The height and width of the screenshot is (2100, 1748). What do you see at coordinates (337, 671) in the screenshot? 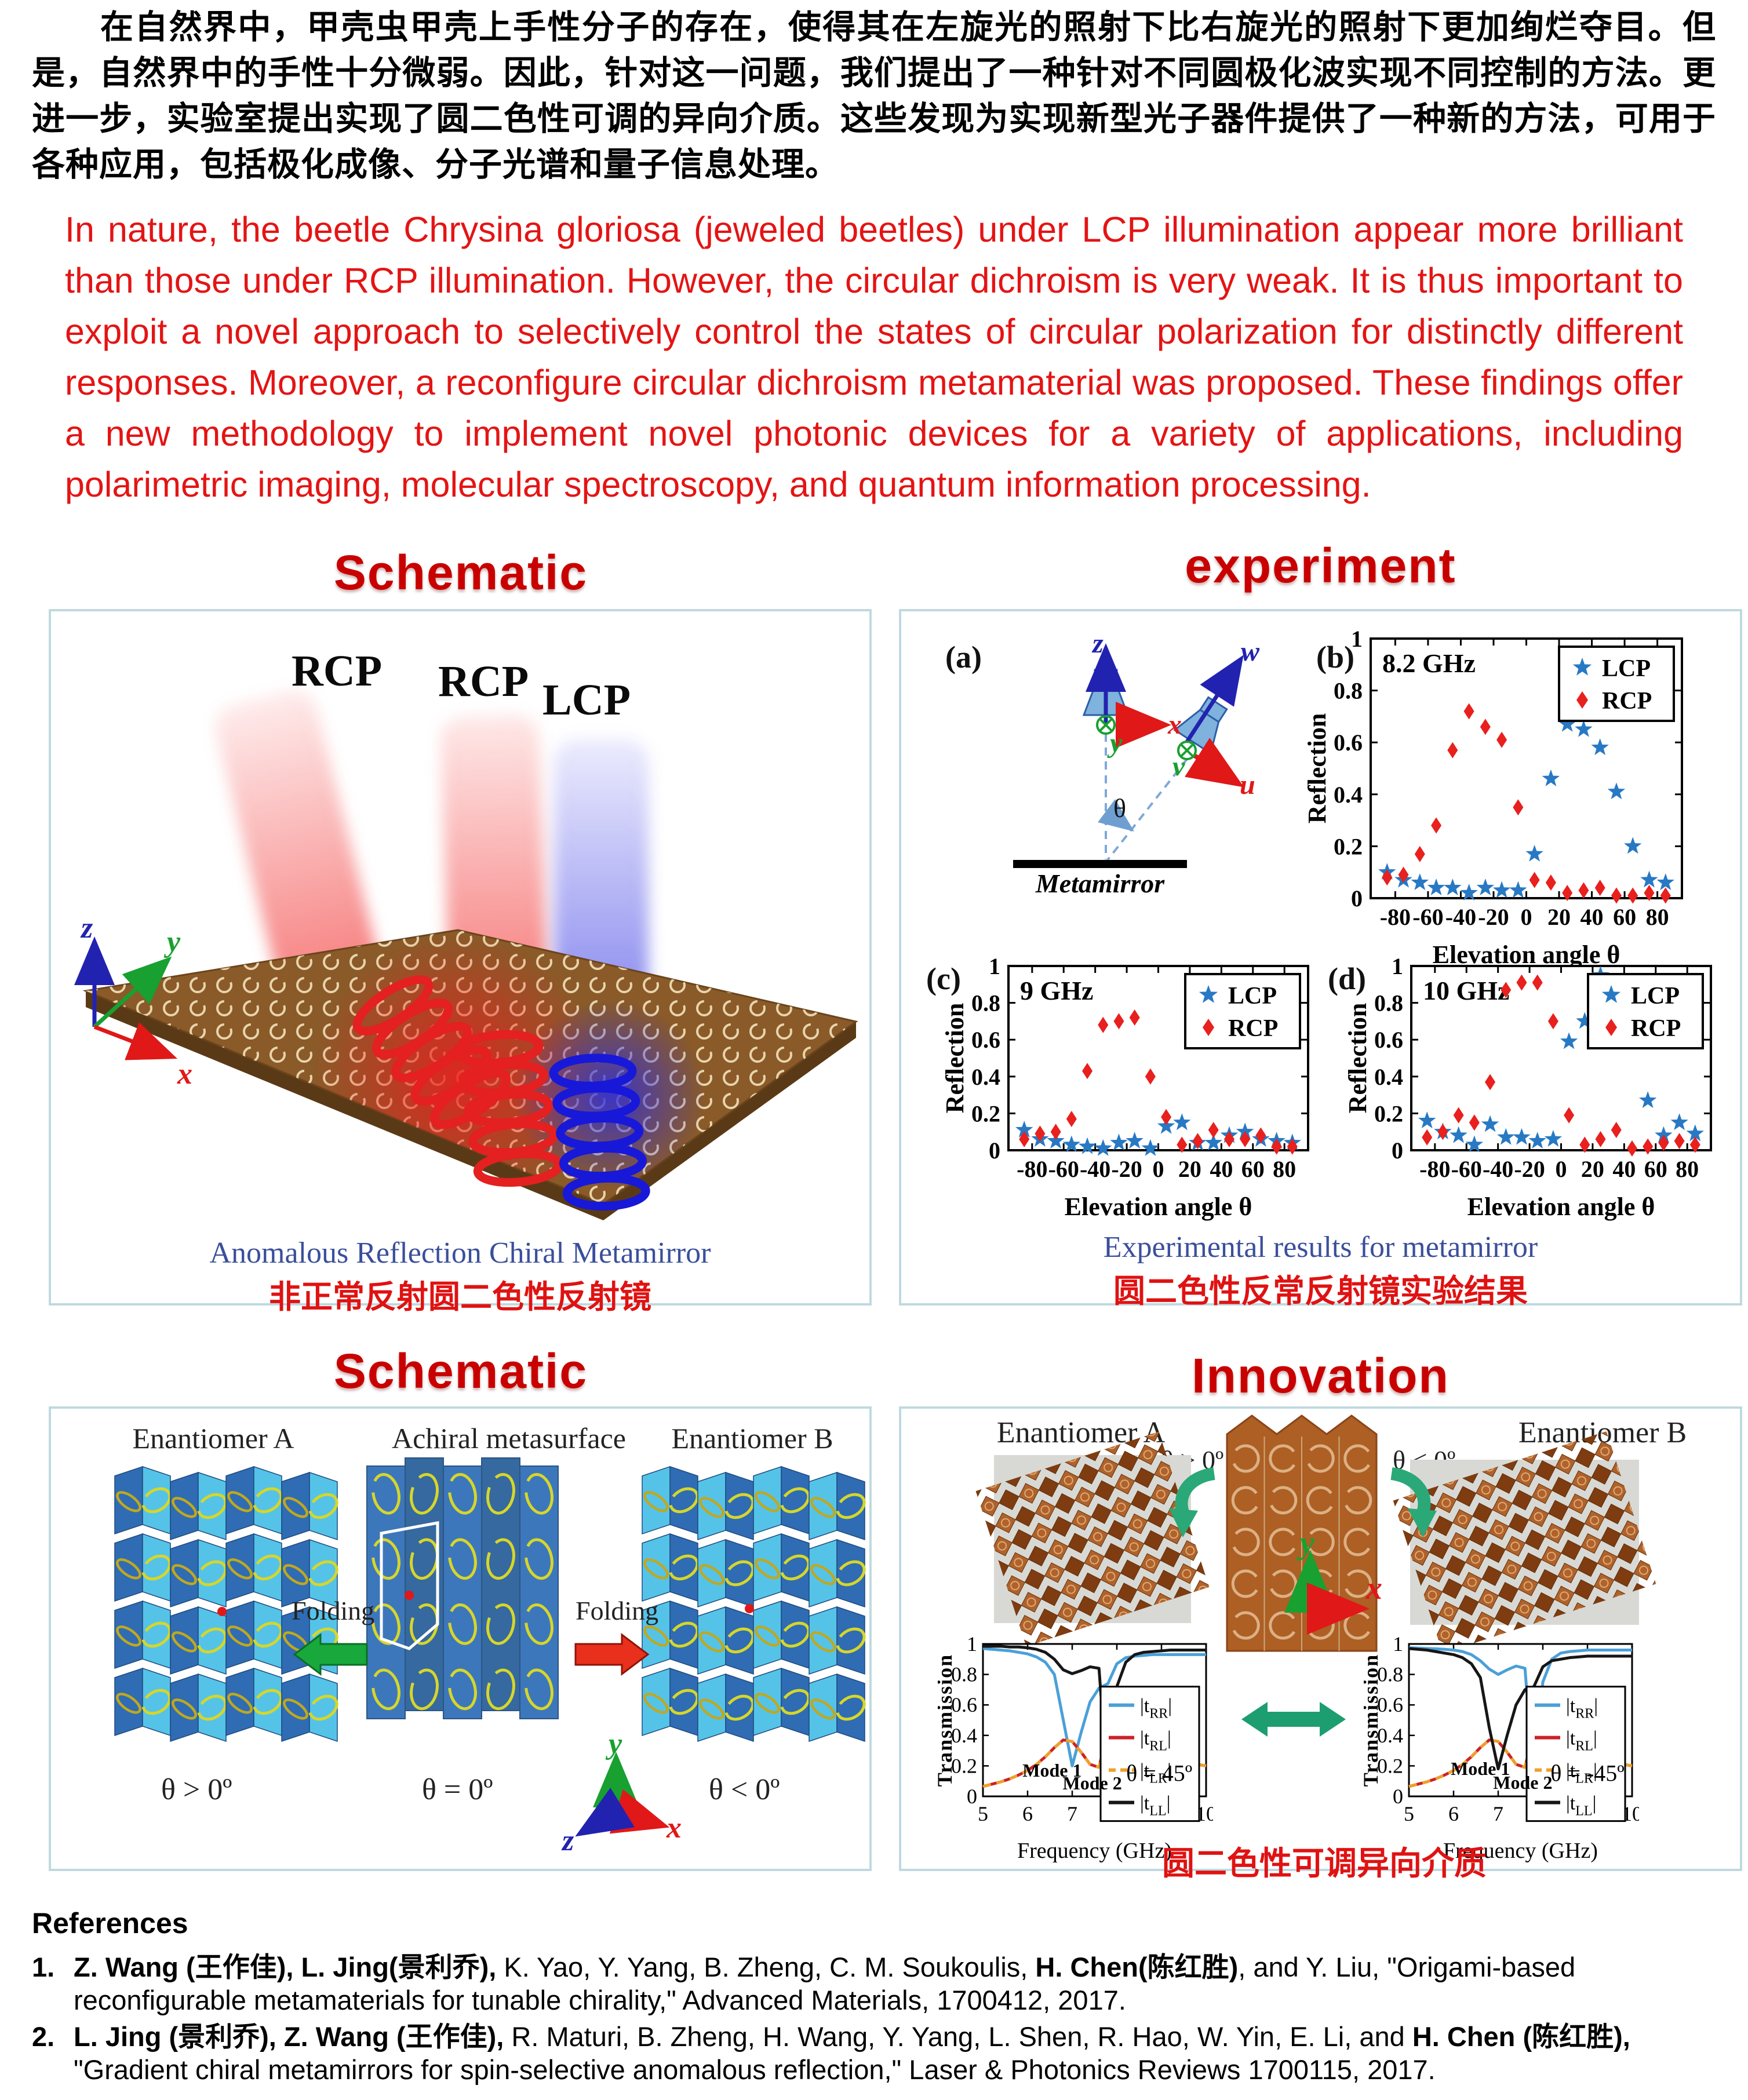
I see `beam-label-rcp-1: RCP` at bounding box center [337, 671].